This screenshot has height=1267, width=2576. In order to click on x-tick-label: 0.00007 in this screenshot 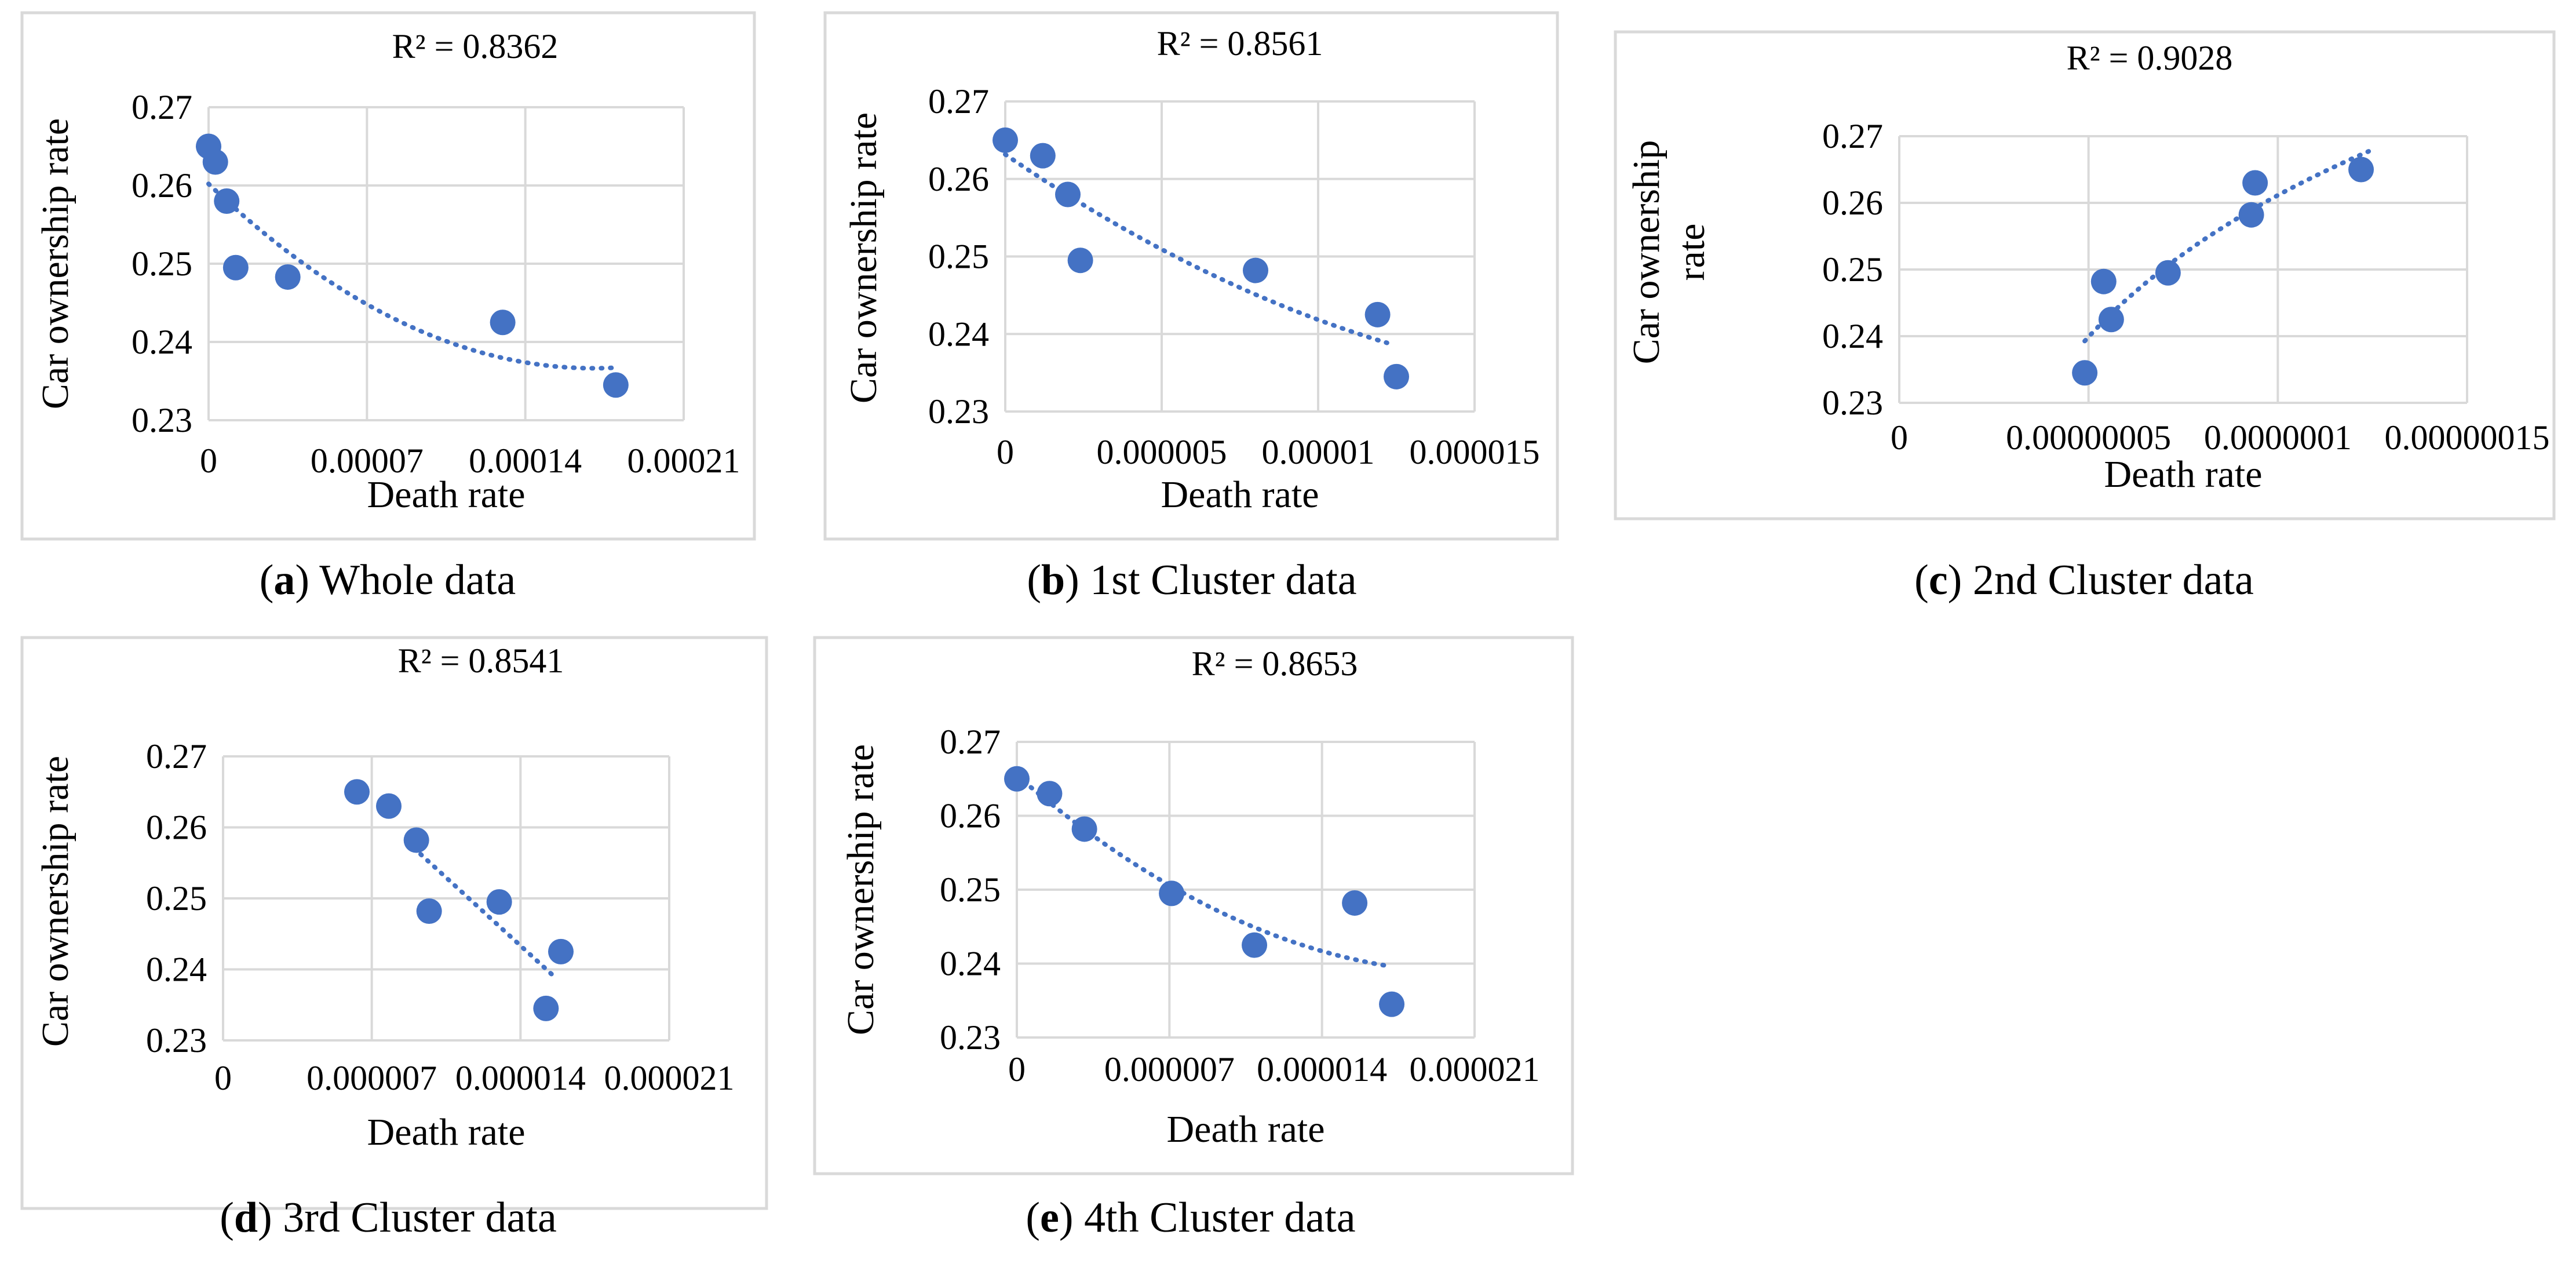, I will do `click(367, 461)`.